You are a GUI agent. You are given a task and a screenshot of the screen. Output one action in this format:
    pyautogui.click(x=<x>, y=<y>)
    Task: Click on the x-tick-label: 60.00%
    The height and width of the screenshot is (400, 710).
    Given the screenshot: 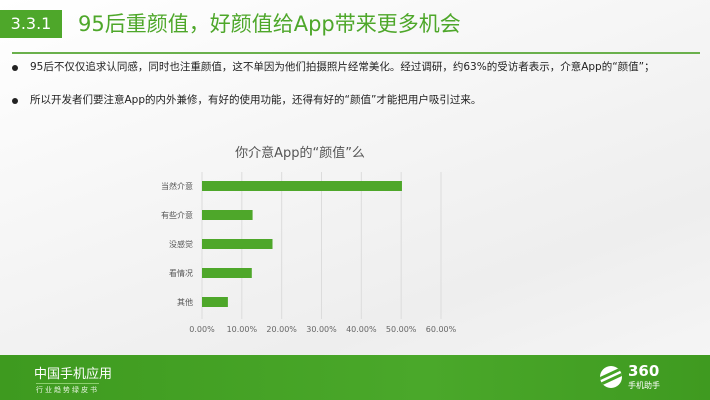 What is the action you would take?
    pyautogui.click(x=441, y=329)
    